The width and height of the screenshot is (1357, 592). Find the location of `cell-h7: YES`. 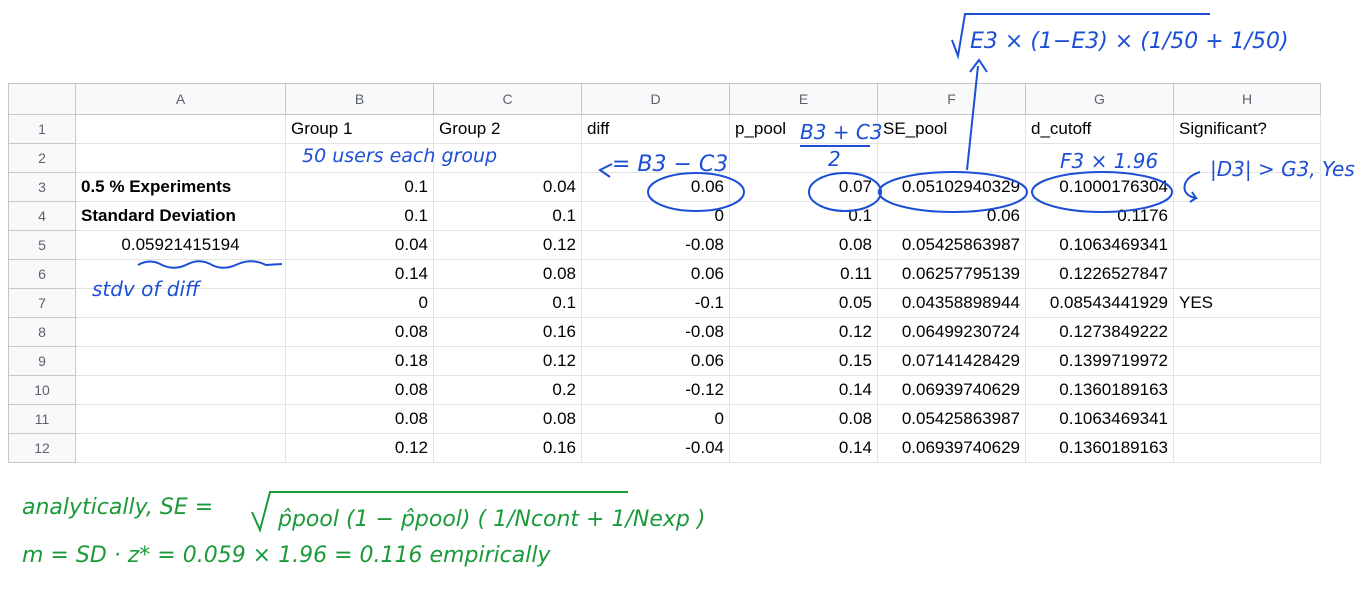

cell-h7: YES is located at coordinates (1247, 303).